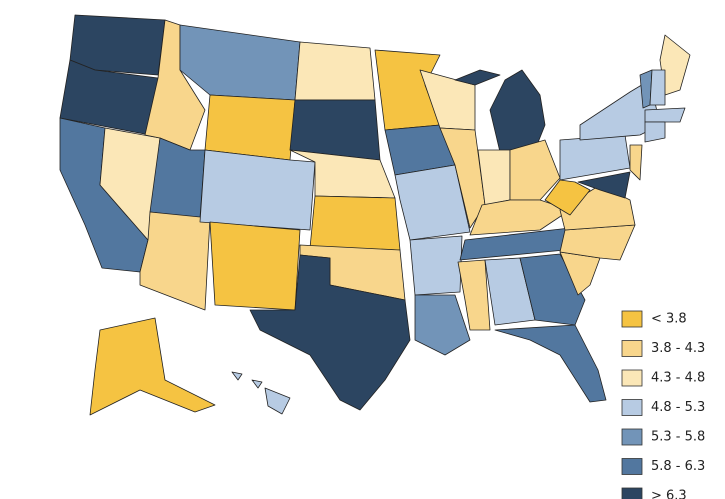 The height and width of the screenshot is (499, 725). Describe the element at coordinates (678, 437) in the screenshot. I see `legend-label: 5.3 - 5.8` at that location.